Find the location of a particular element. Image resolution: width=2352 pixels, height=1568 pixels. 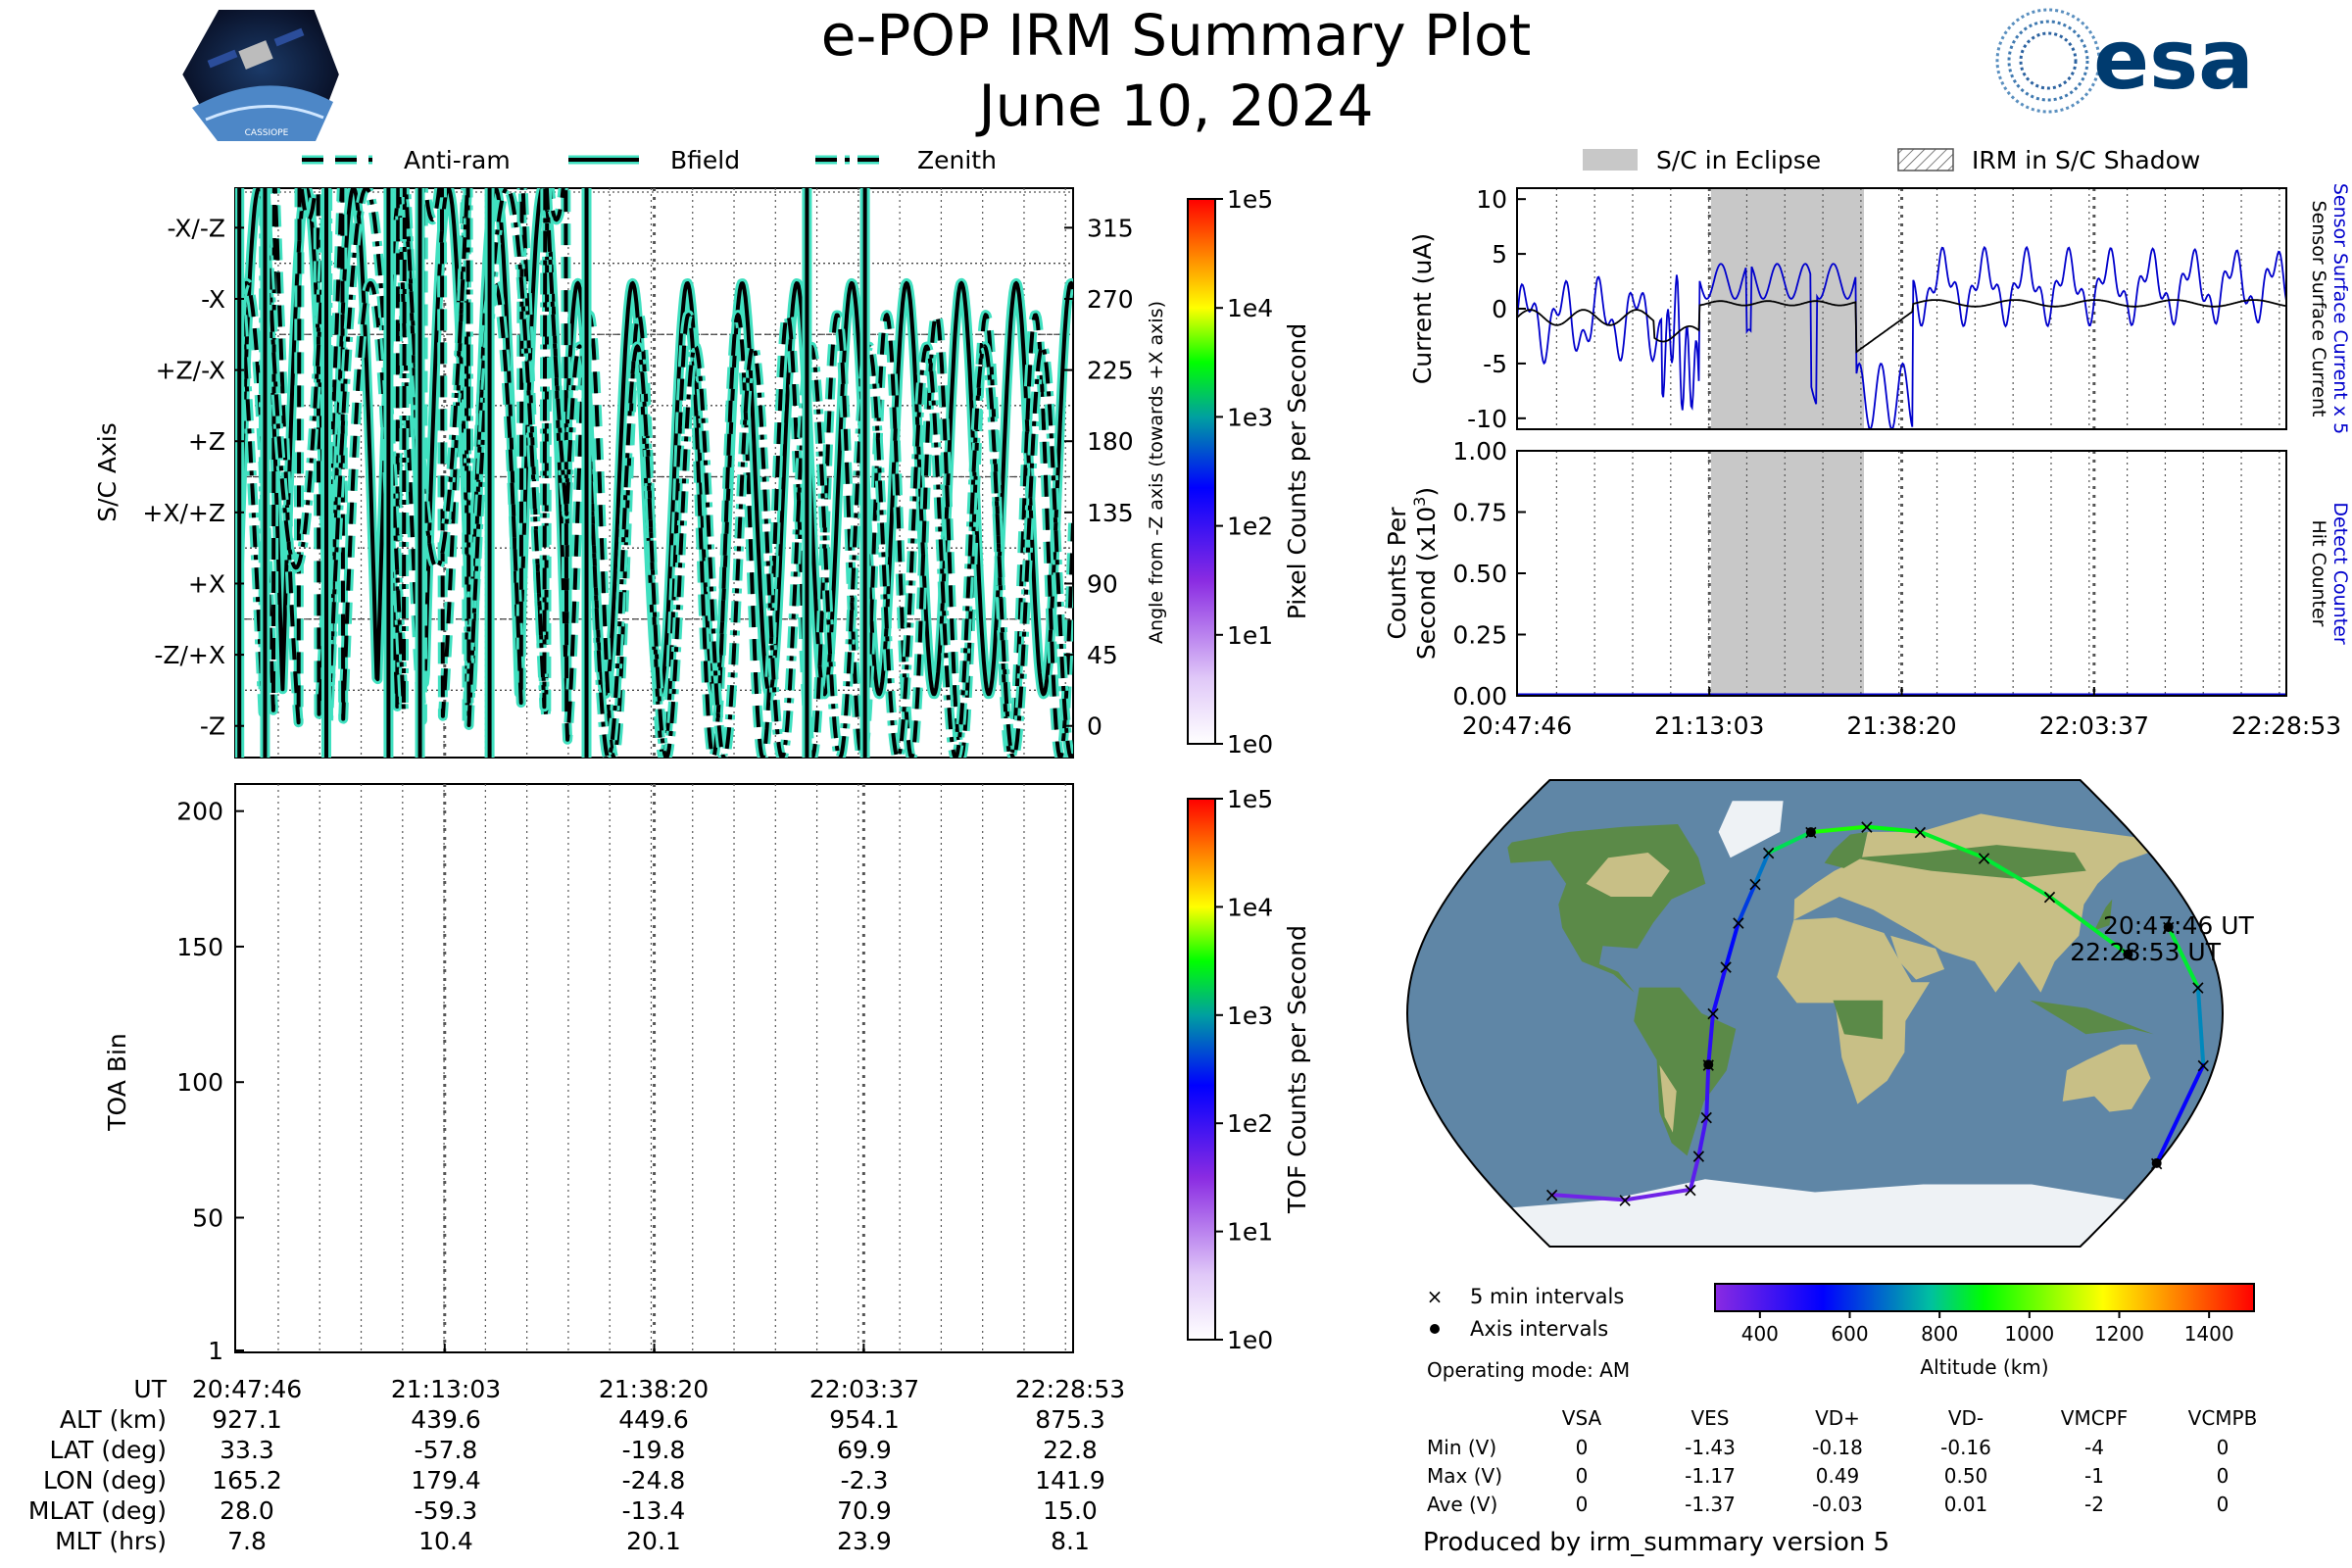

badge-label: CASSIOPE is located at coordinates (267, 133).